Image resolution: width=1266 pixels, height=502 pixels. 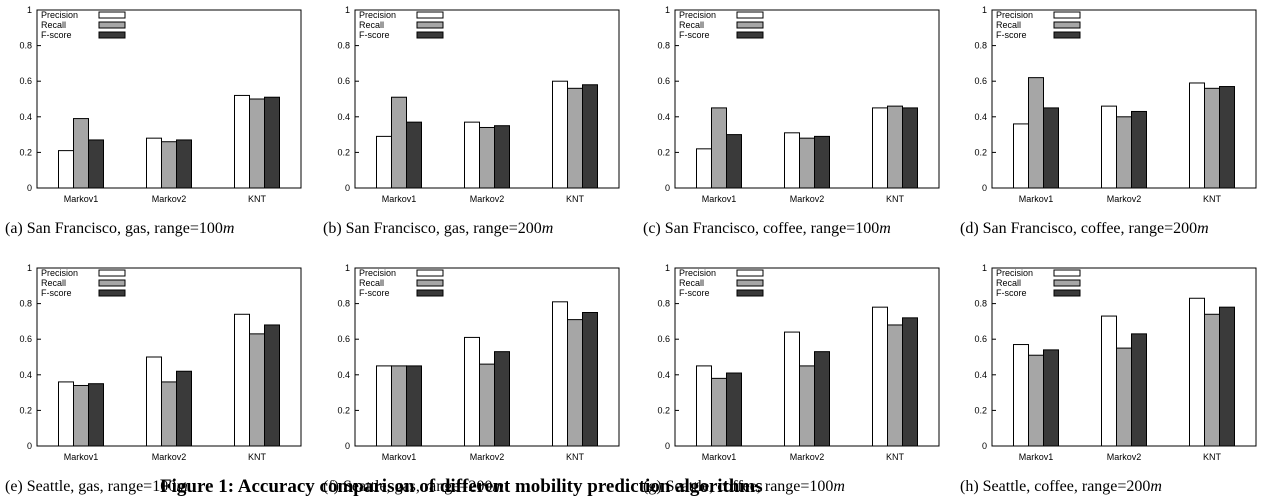 I want to click on subfigure-caption: (b) San Francisco, gas, range=200m, so click(x=438, y=229).